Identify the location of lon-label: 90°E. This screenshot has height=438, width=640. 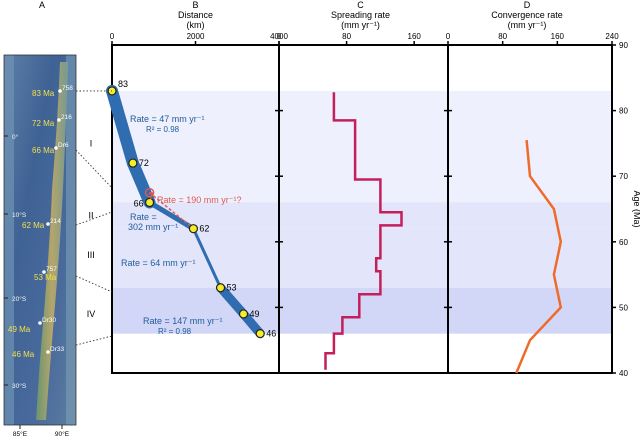
(62, 434).